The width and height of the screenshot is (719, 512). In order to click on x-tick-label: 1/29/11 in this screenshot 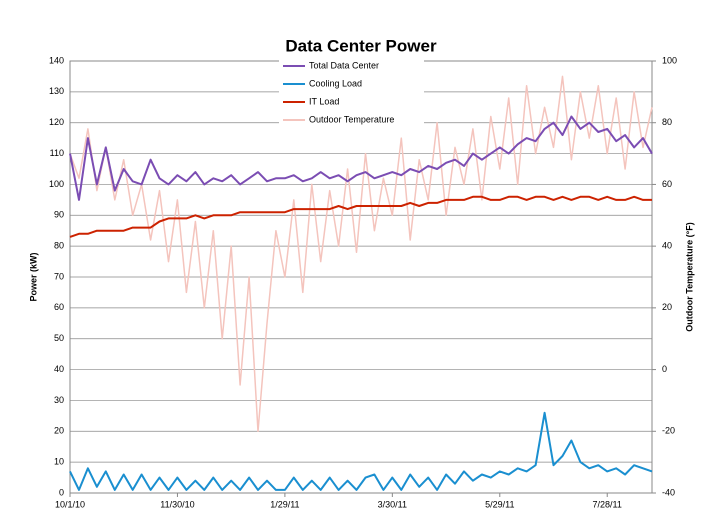, I will do `click(284, 504)`.